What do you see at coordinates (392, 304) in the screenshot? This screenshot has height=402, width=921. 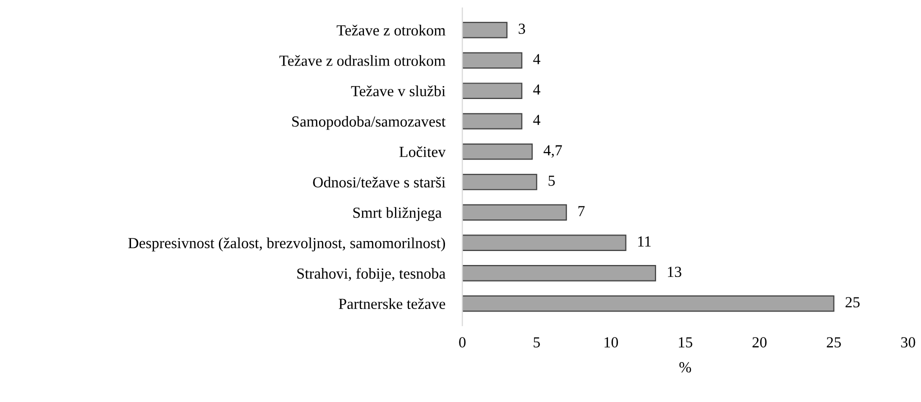 I see `y-tick-label: Partnerske težave` at bounding box center [392, 304].